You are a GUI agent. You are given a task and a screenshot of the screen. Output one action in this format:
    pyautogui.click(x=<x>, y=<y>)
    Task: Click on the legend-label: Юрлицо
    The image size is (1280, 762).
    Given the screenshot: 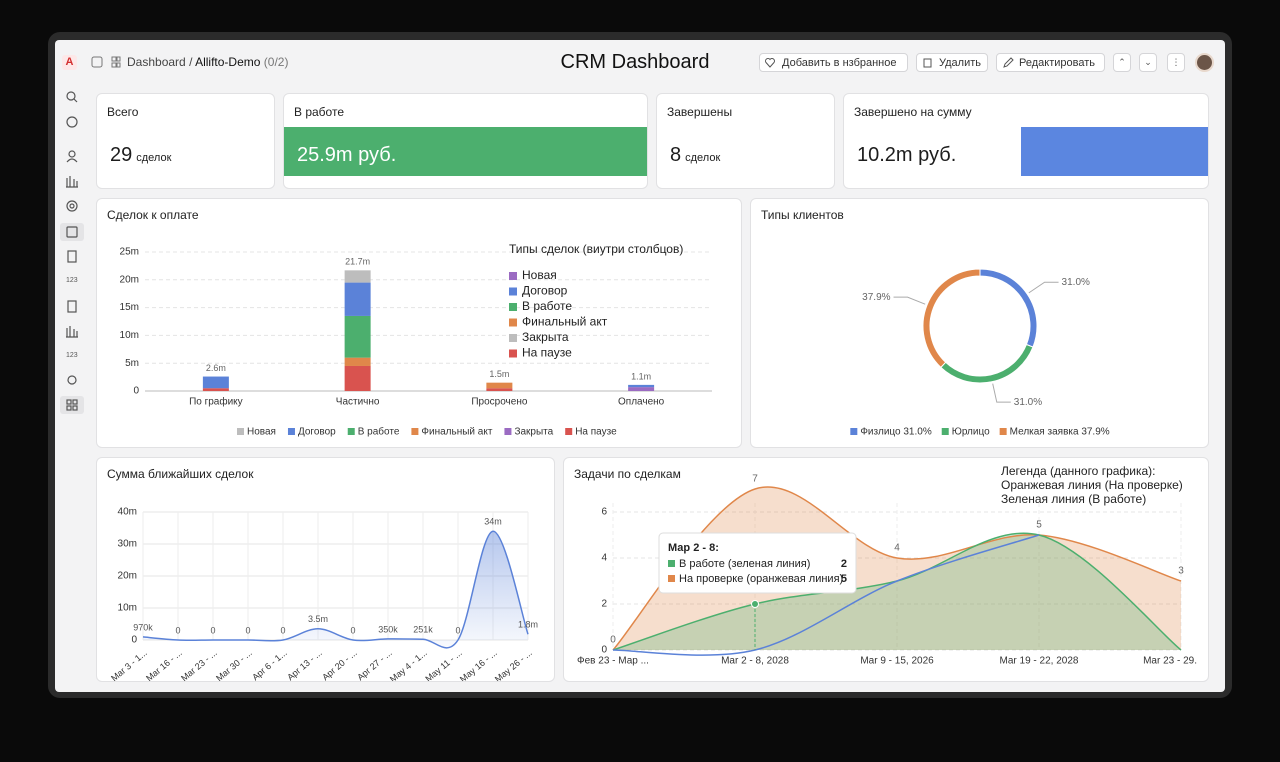 What is the action you would take?
    pyautogui.click(x=971, y=432)
    